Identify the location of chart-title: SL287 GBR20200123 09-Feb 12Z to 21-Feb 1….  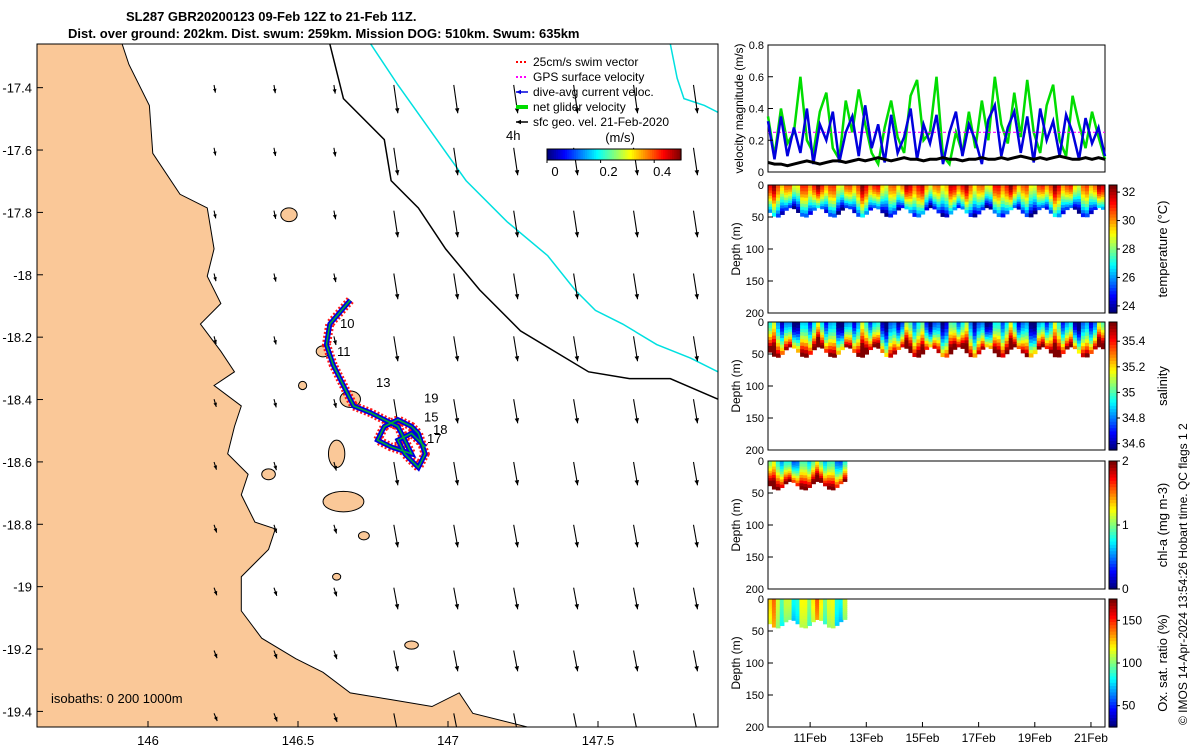
(271, 16).